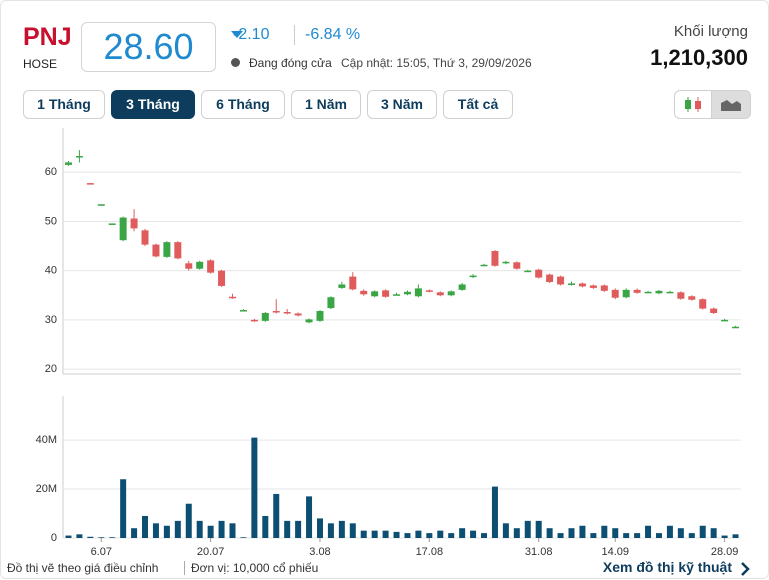 The width and height of the screenshot is (769, 580). What do you see at coordinates (47, 37) in the screenshot?
I see `symbol: PNJ` at bounding box center [47, 37].